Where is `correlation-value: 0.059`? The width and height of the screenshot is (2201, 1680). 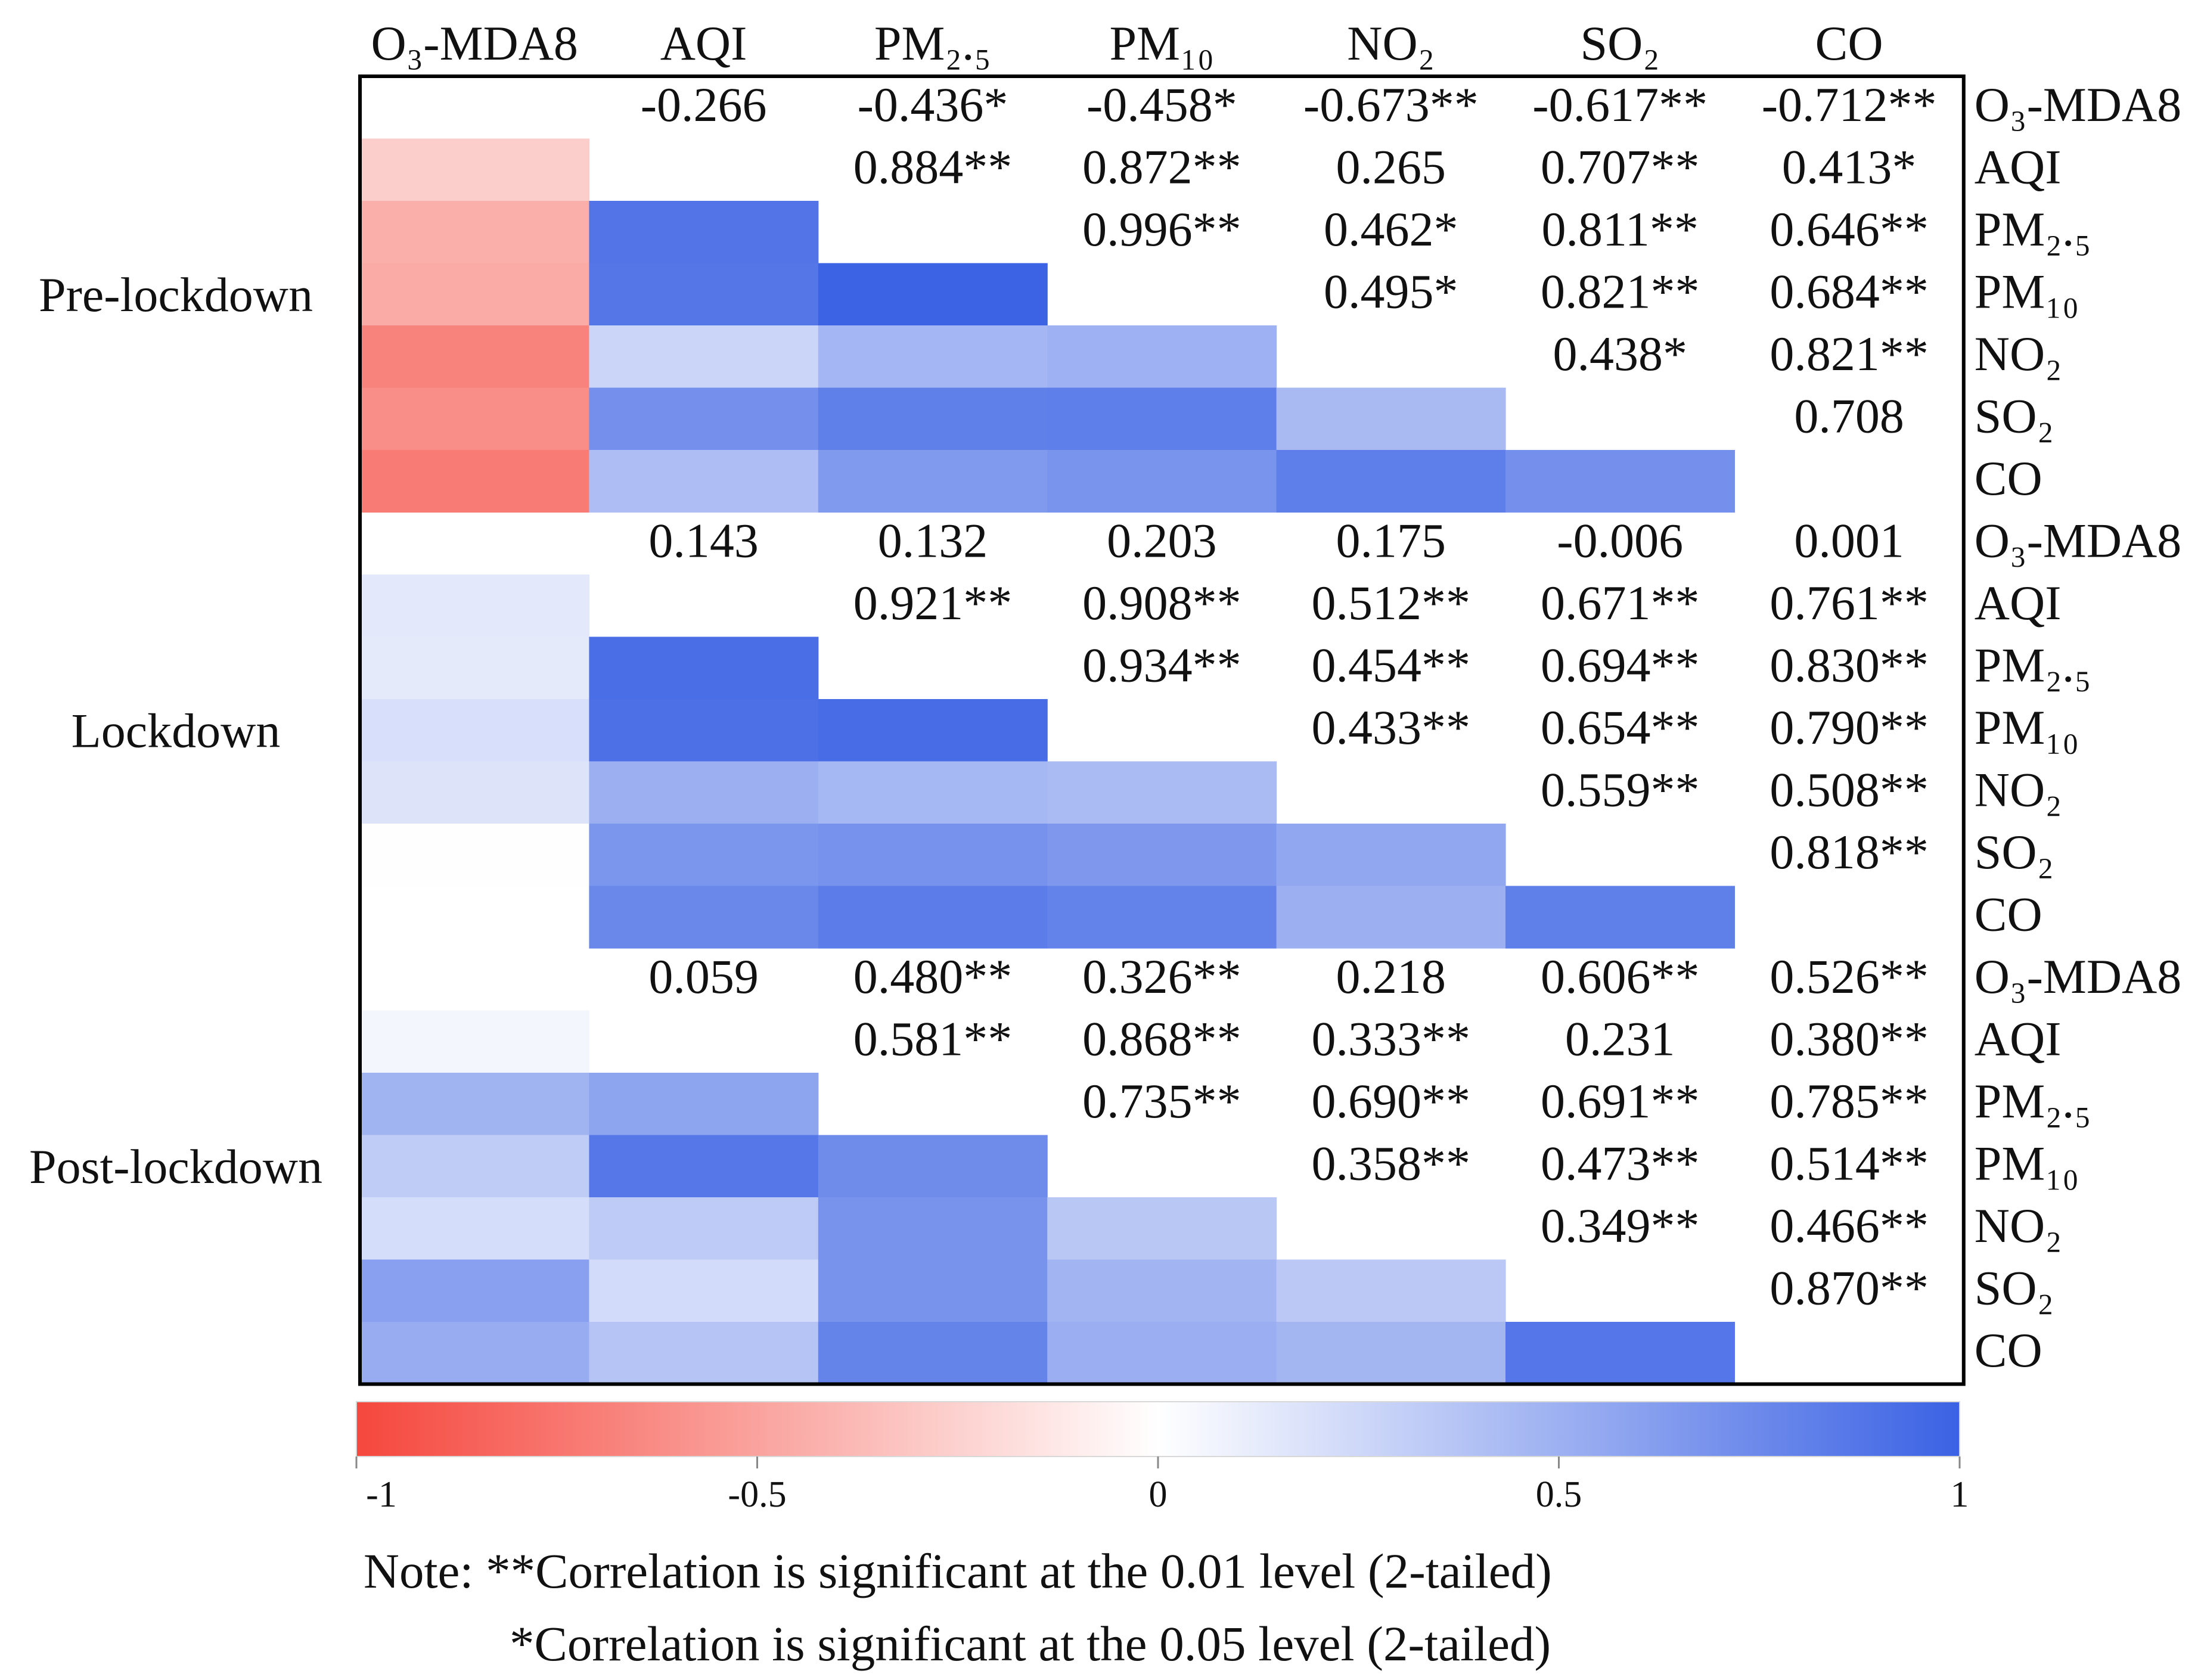
correlation-value: 0.059 is located at coordinates (703, 977).